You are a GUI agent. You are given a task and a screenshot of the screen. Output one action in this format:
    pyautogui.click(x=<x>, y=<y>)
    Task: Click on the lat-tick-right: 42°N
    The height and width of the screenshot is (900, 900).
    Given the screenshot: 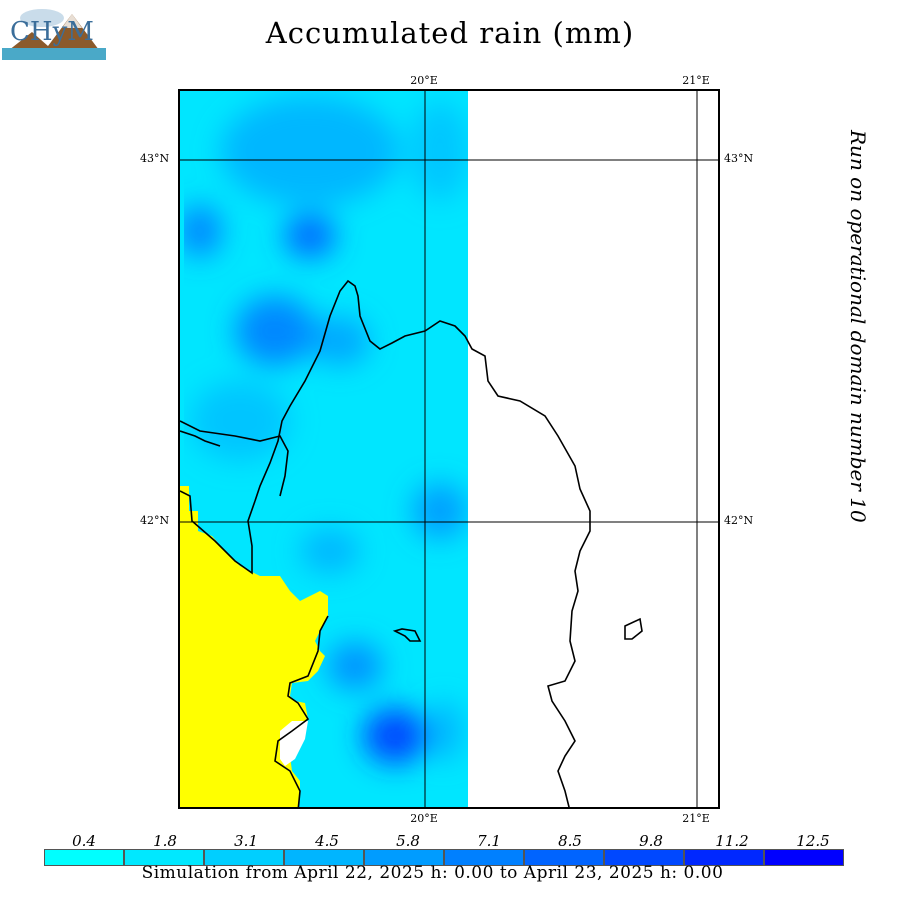 What is the action you would take?
    pyautogui.click(x=739, y=520)
    